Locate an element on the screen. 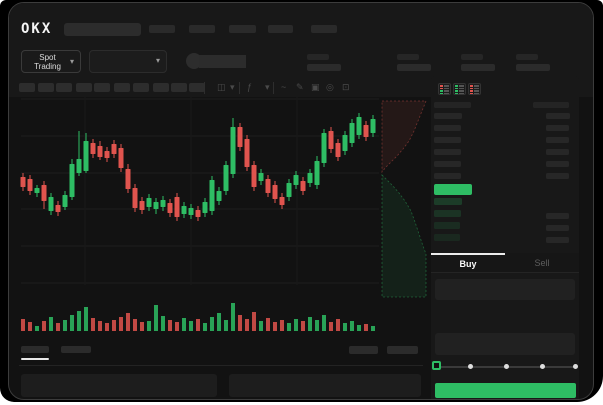 Image resolution: width=603 pixels, height=405 pixels. book-both-sides-icon is located at coordinates (444, 89).